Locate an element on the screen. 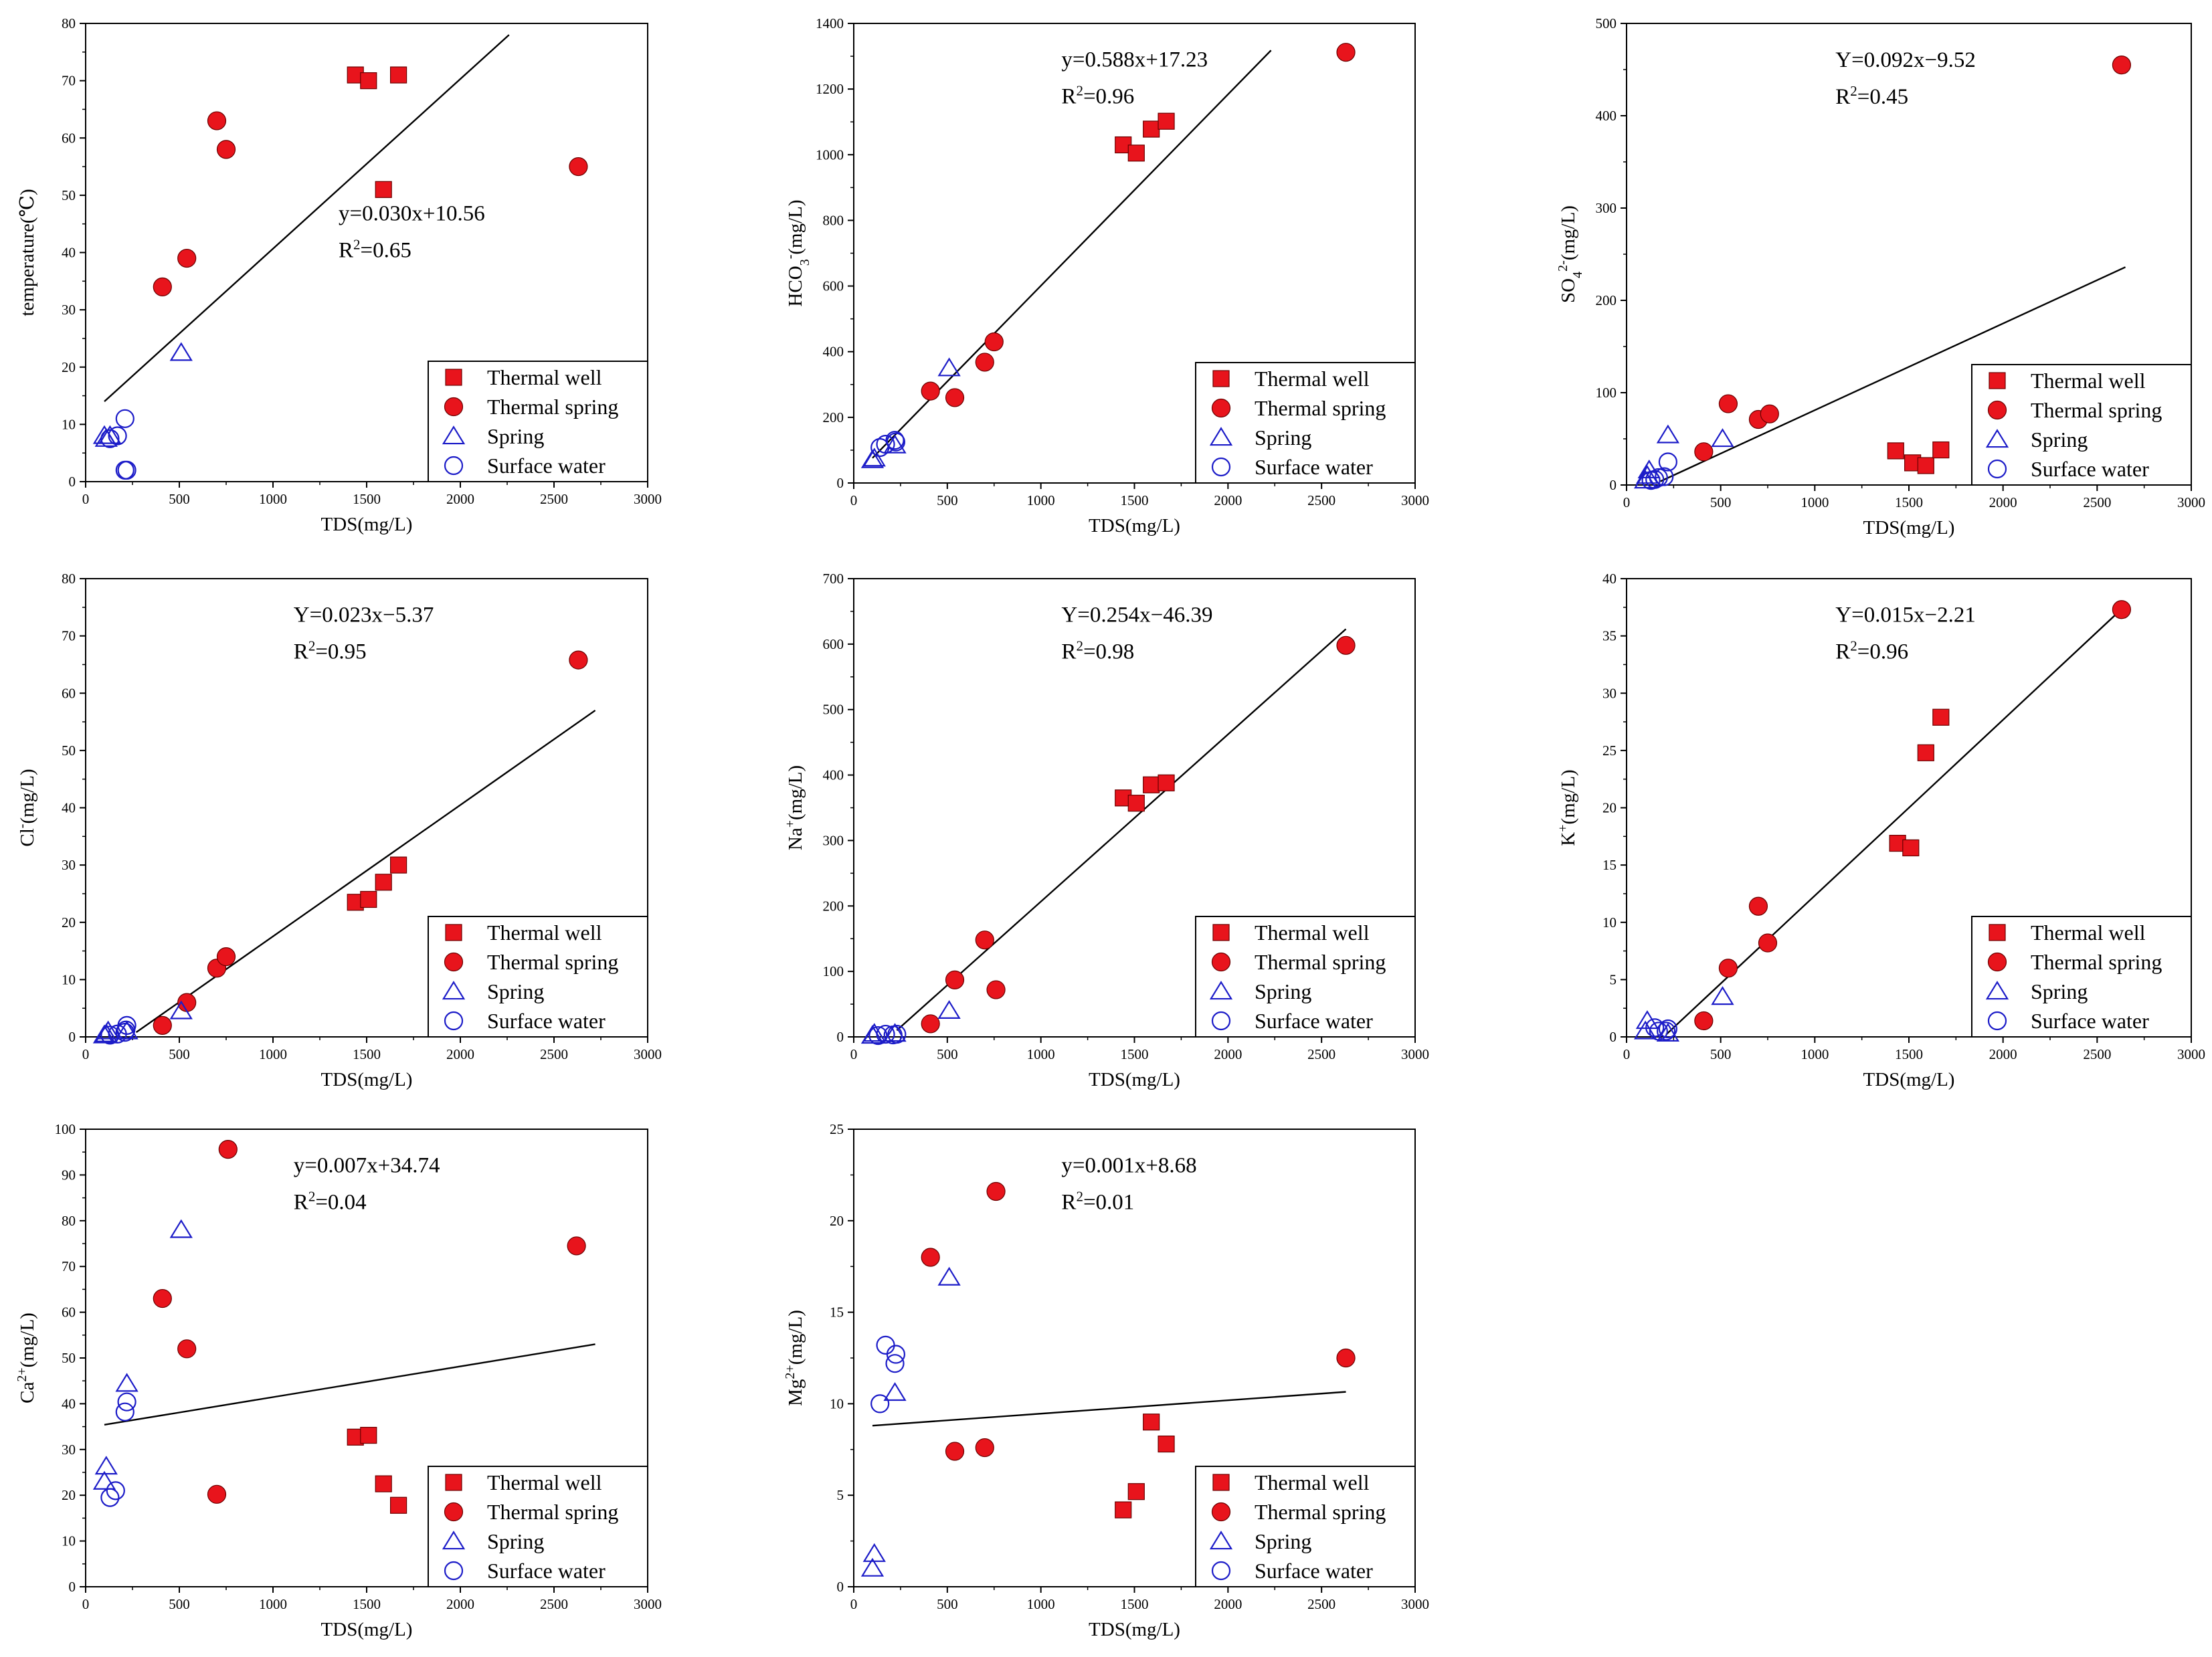  legend-label: Surface water is located at coordinates (1314, 1021).